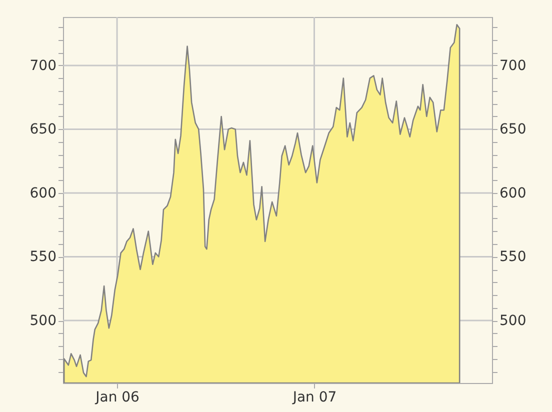  Describe the element at coordinates (513, 130) in the screenshot. I see `y2-tick-label: 650` at that location.